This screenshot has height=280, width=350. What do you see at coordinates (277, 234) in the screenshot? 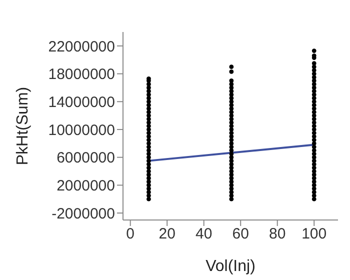
I see `x-tick-label: 80` at bounding box center [277, 234].